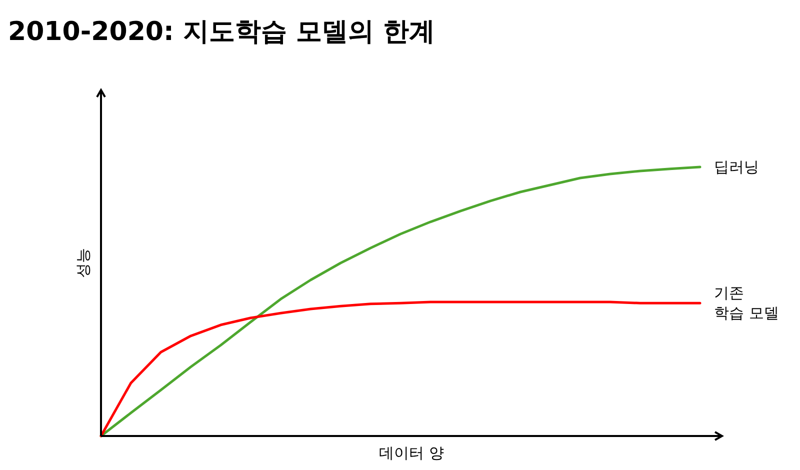 The height and width of the screenshot is (470, 800). I want to click on ylabel: 성능, so click(83, 263).